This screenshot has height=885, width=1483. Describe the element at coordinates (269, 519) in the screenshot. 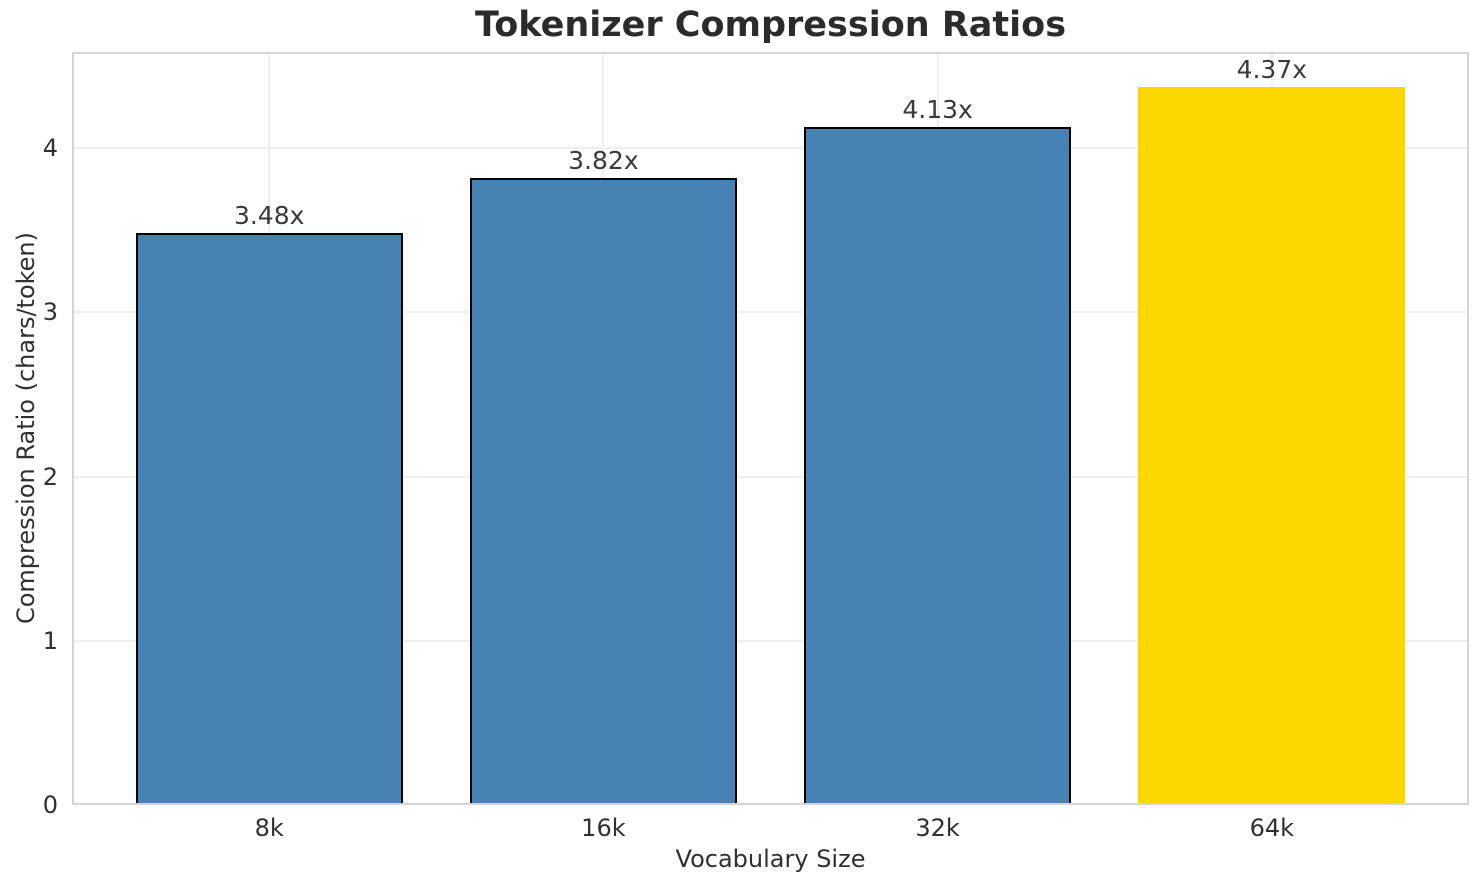

I see `bar-8k` at that location.